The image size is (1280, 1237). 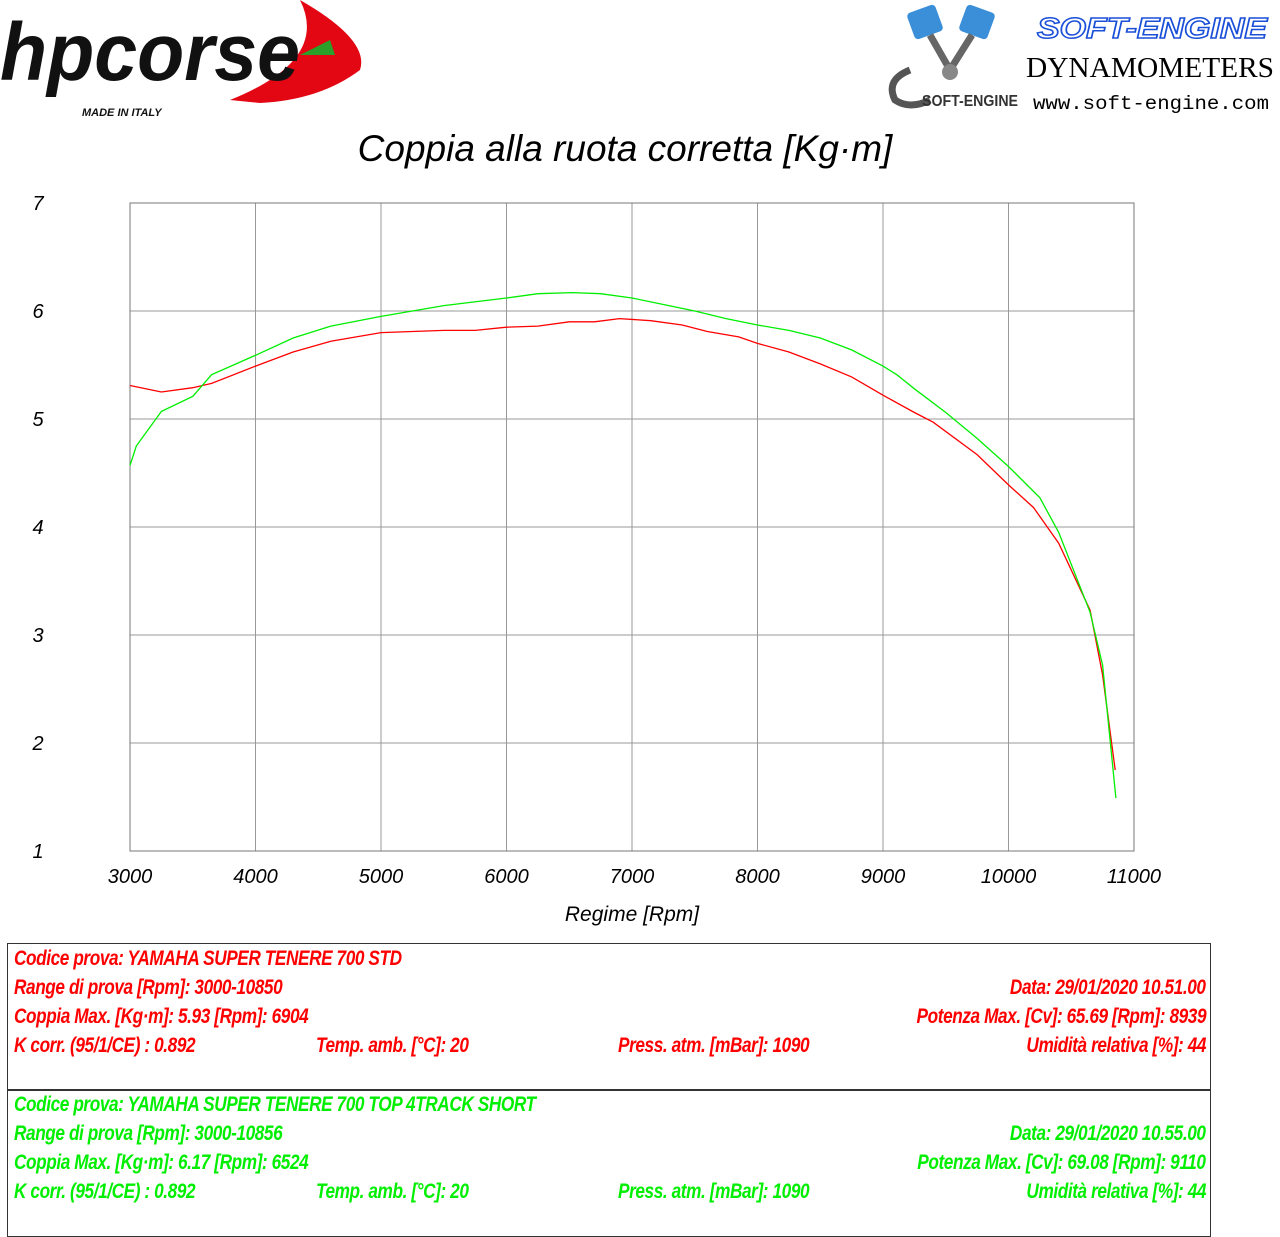 What do you see at coordinates (1153, 29) in the screenshot?
I see `logo-brand: SOFT-ENGINE` at bounding box center [1153, 29].